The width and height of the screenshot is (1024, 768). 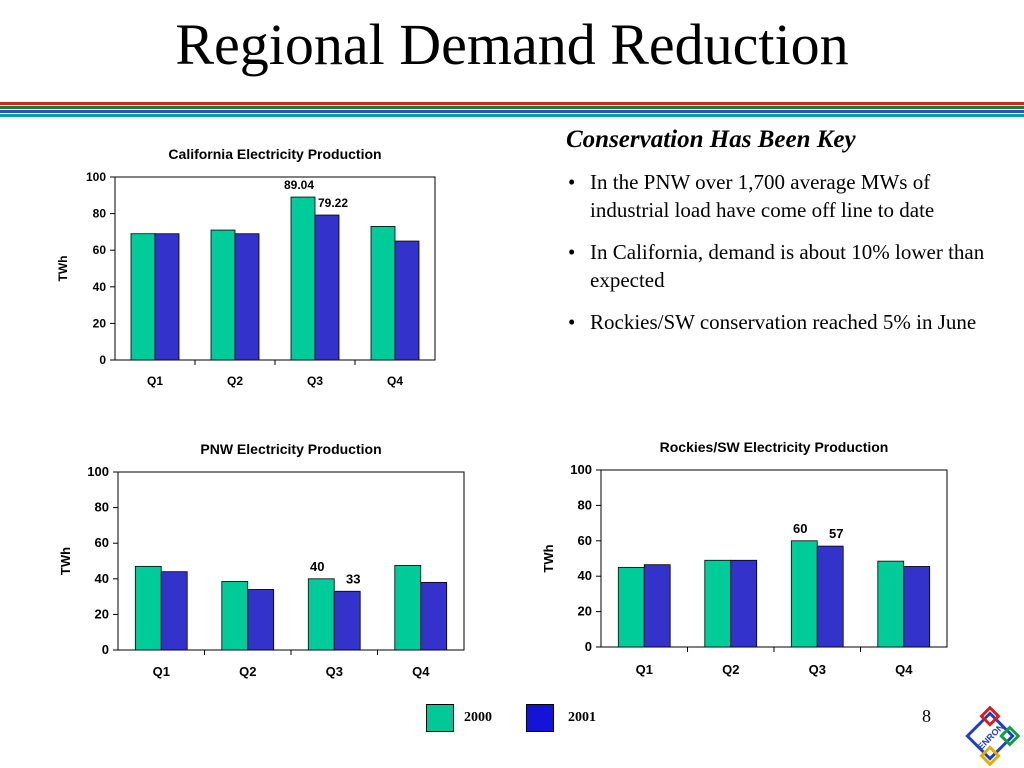 I want to click on stripe-red, so click(x=512, y=103).